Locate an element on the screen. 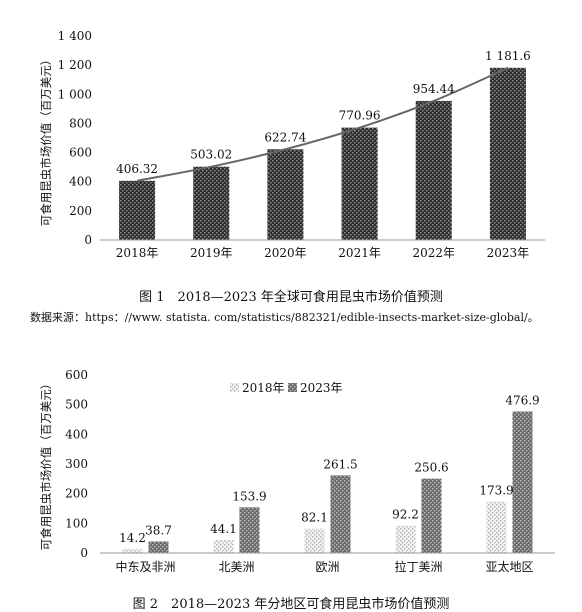  chart-2-data-label: 14.2 is located at coordinates (132, 538).